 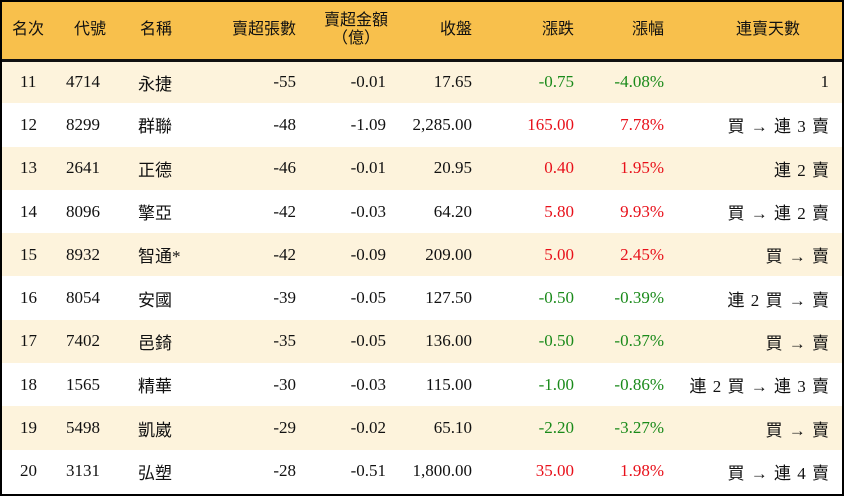 What do you see at coordinates (452, 428) in the screenshot?
I see `cell-close: 65.10` at bounding box center [452, 428].